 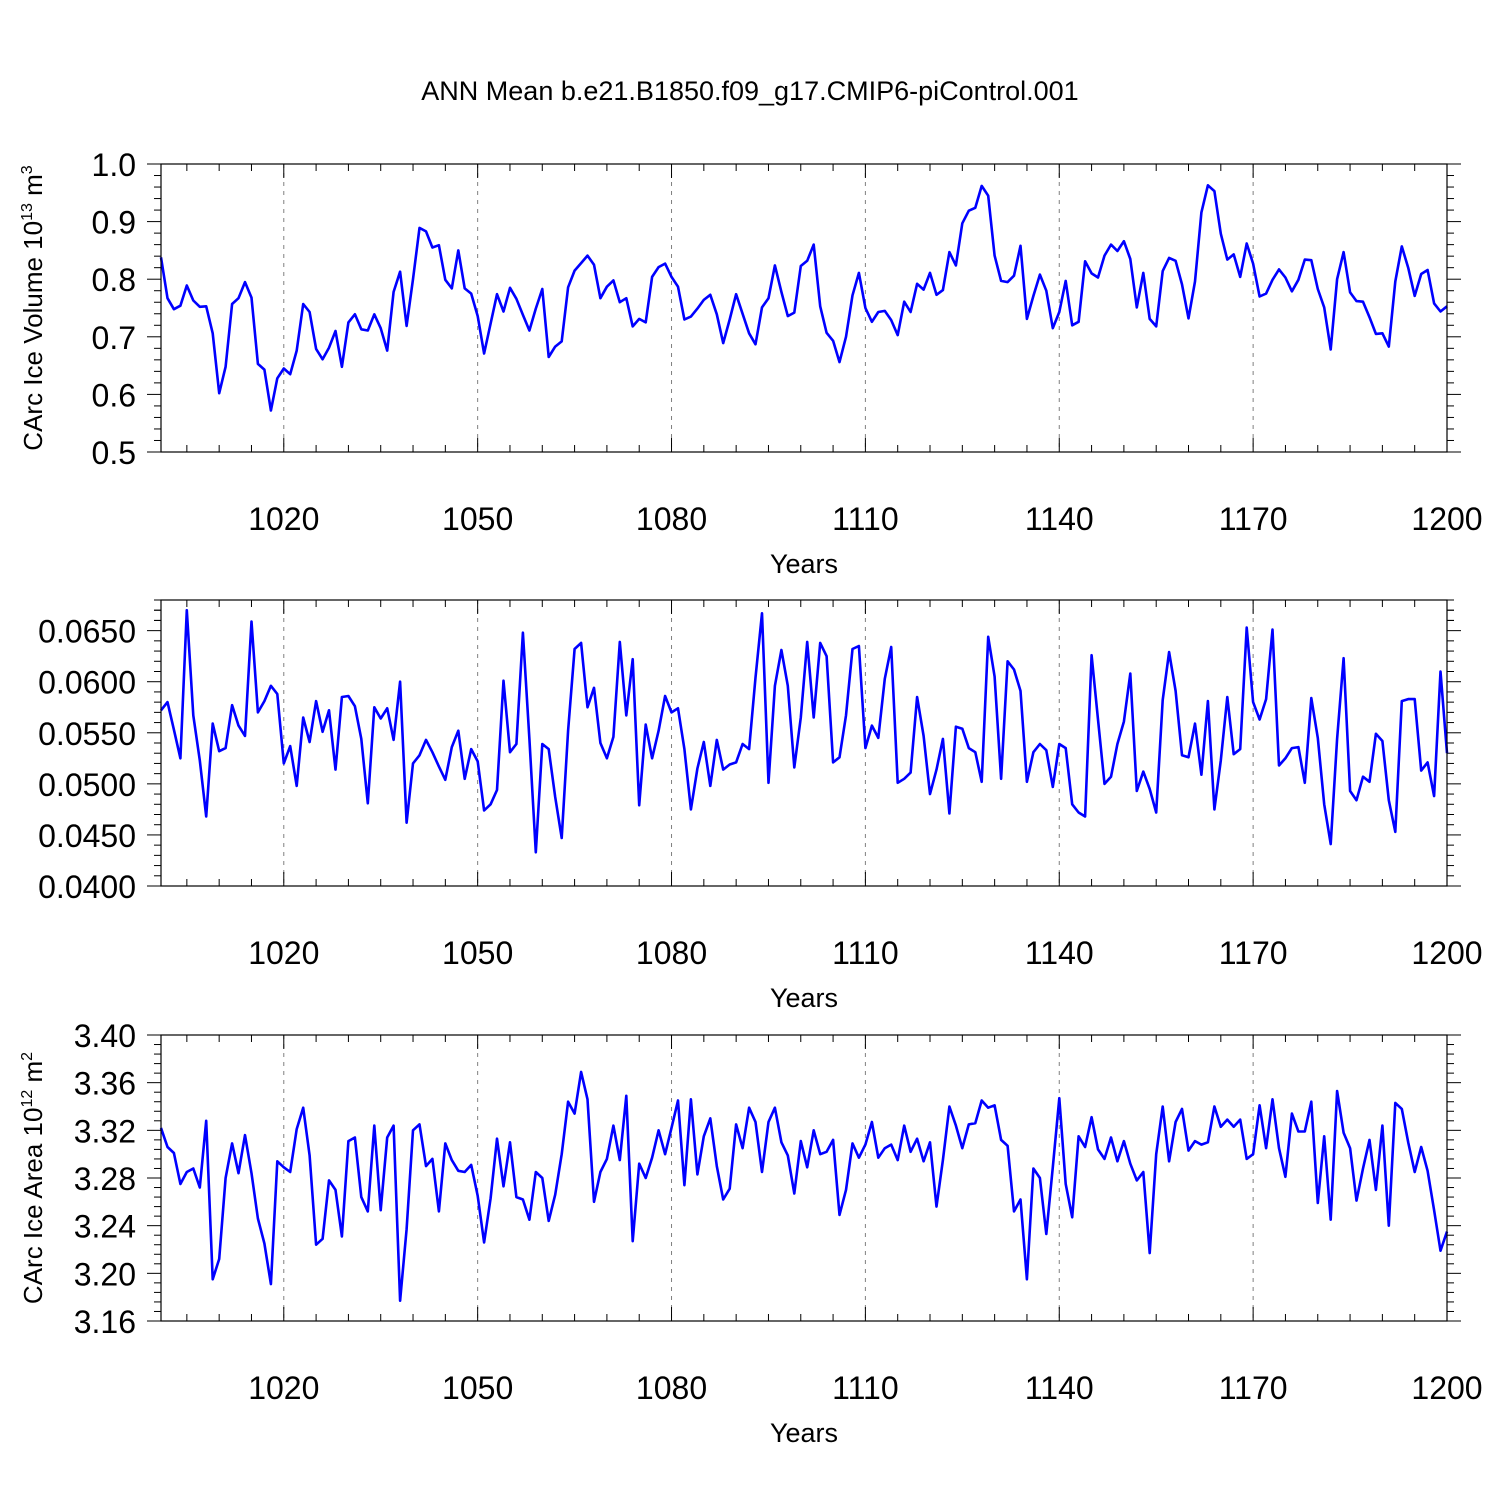 What do you see at coordinates (105, 1227) in the screenshot?
I see `y-tick-label: 3.24` at bounding box center [105, 1227].